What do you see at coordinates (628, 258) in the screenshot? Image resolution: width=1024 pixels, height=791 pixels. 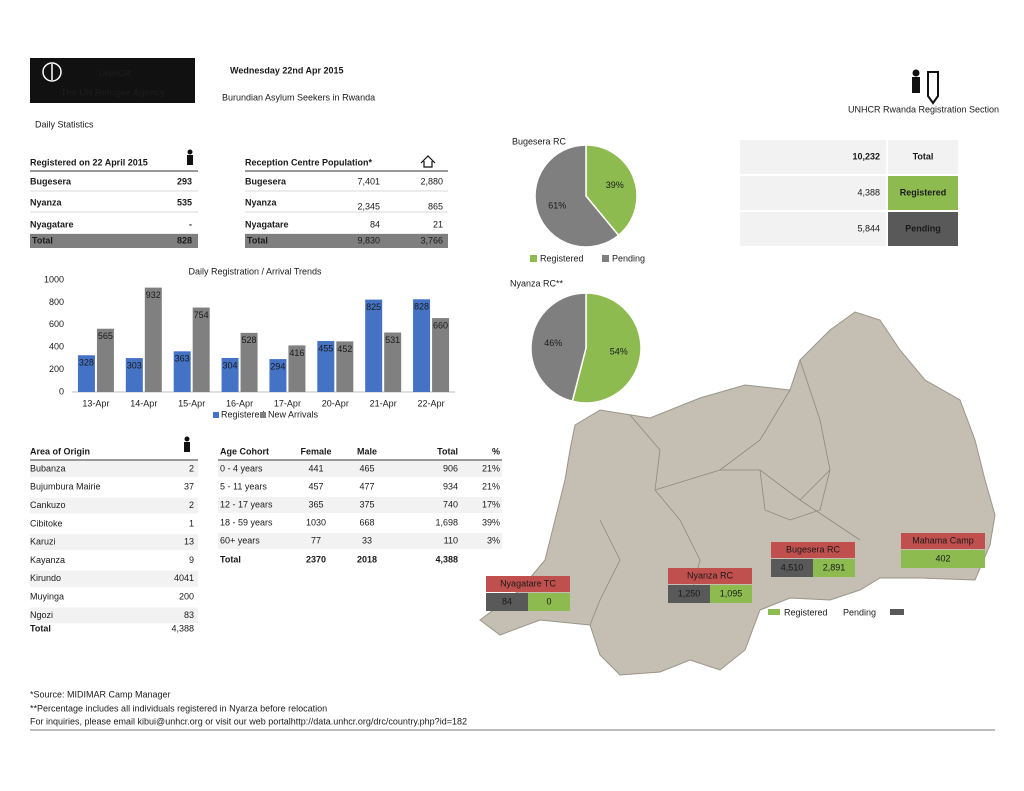 I see `legend-label: Pending` at bounding box center [628, 258].